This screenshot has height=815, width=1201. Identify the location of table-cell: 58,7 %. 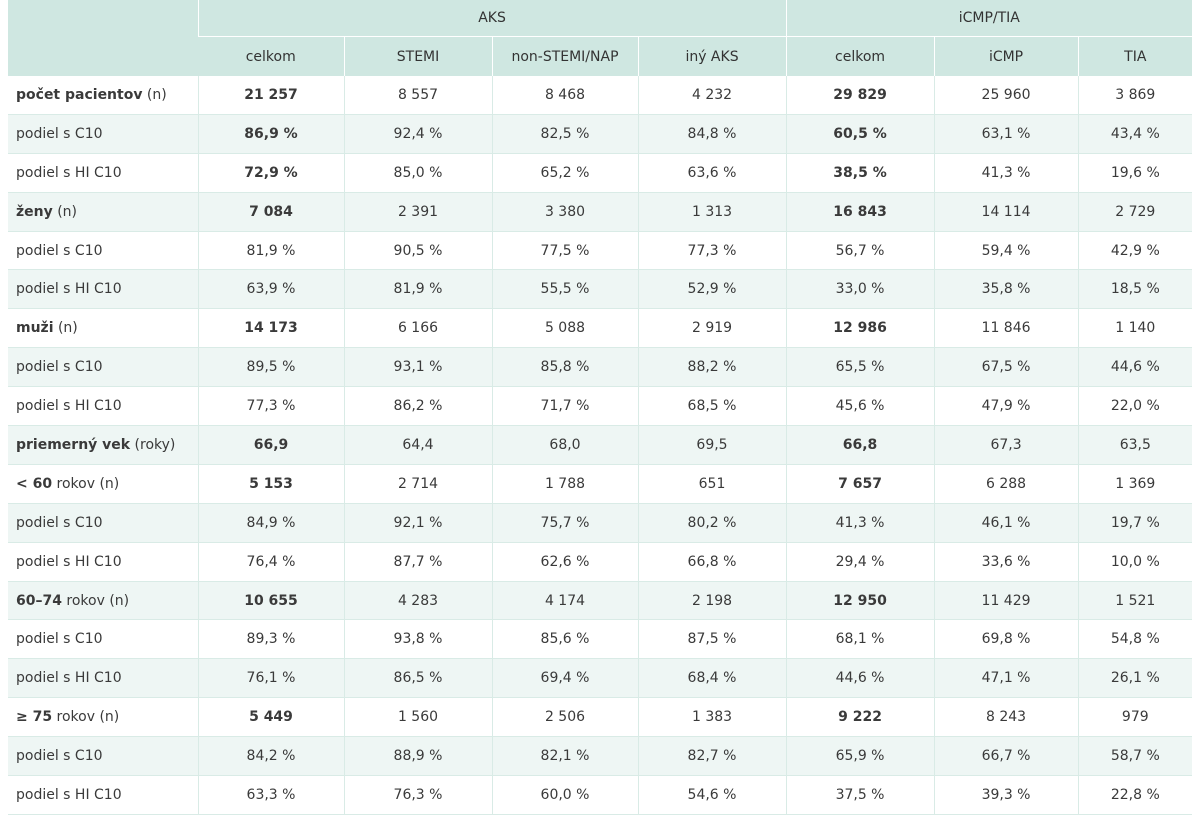
(1135, 756).